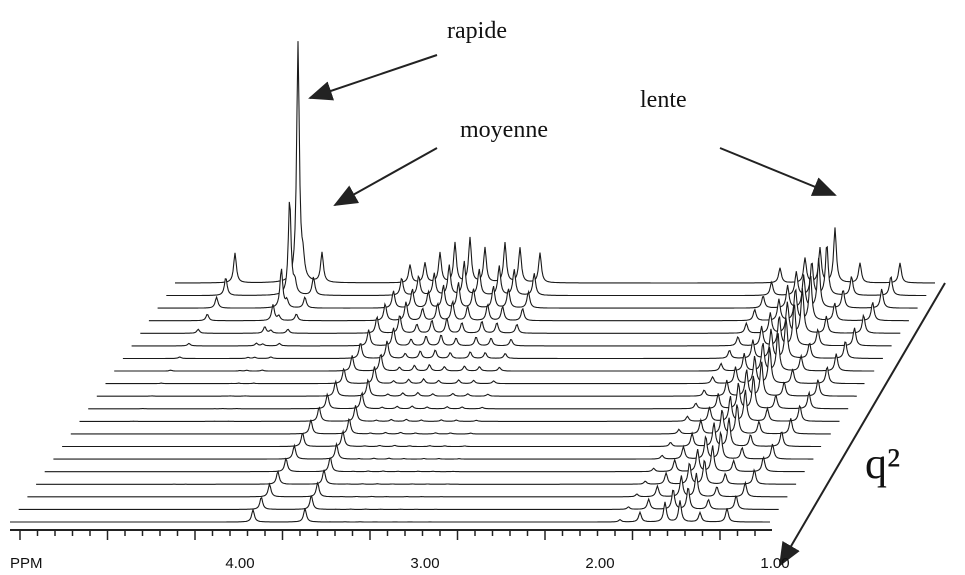 This screenshot has width=965, height=575. Describe the element at coordinates (774, 563) in the screenshot. I see `tick-label: 1.00` at that location.